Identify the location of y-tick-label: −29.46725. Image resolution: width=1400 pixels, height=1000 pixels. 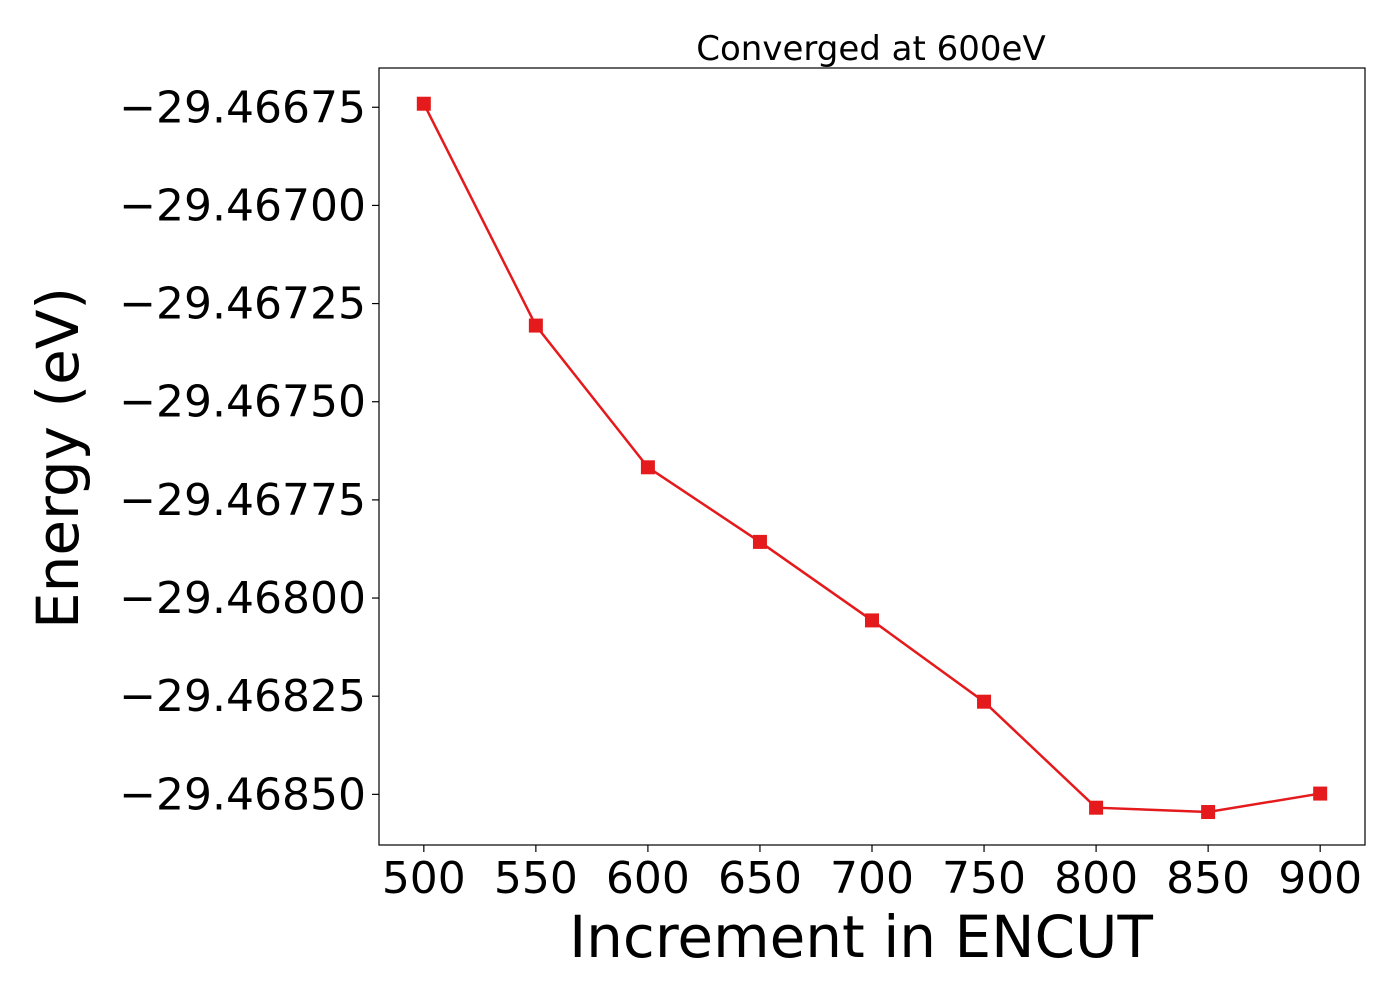
(242, 304).